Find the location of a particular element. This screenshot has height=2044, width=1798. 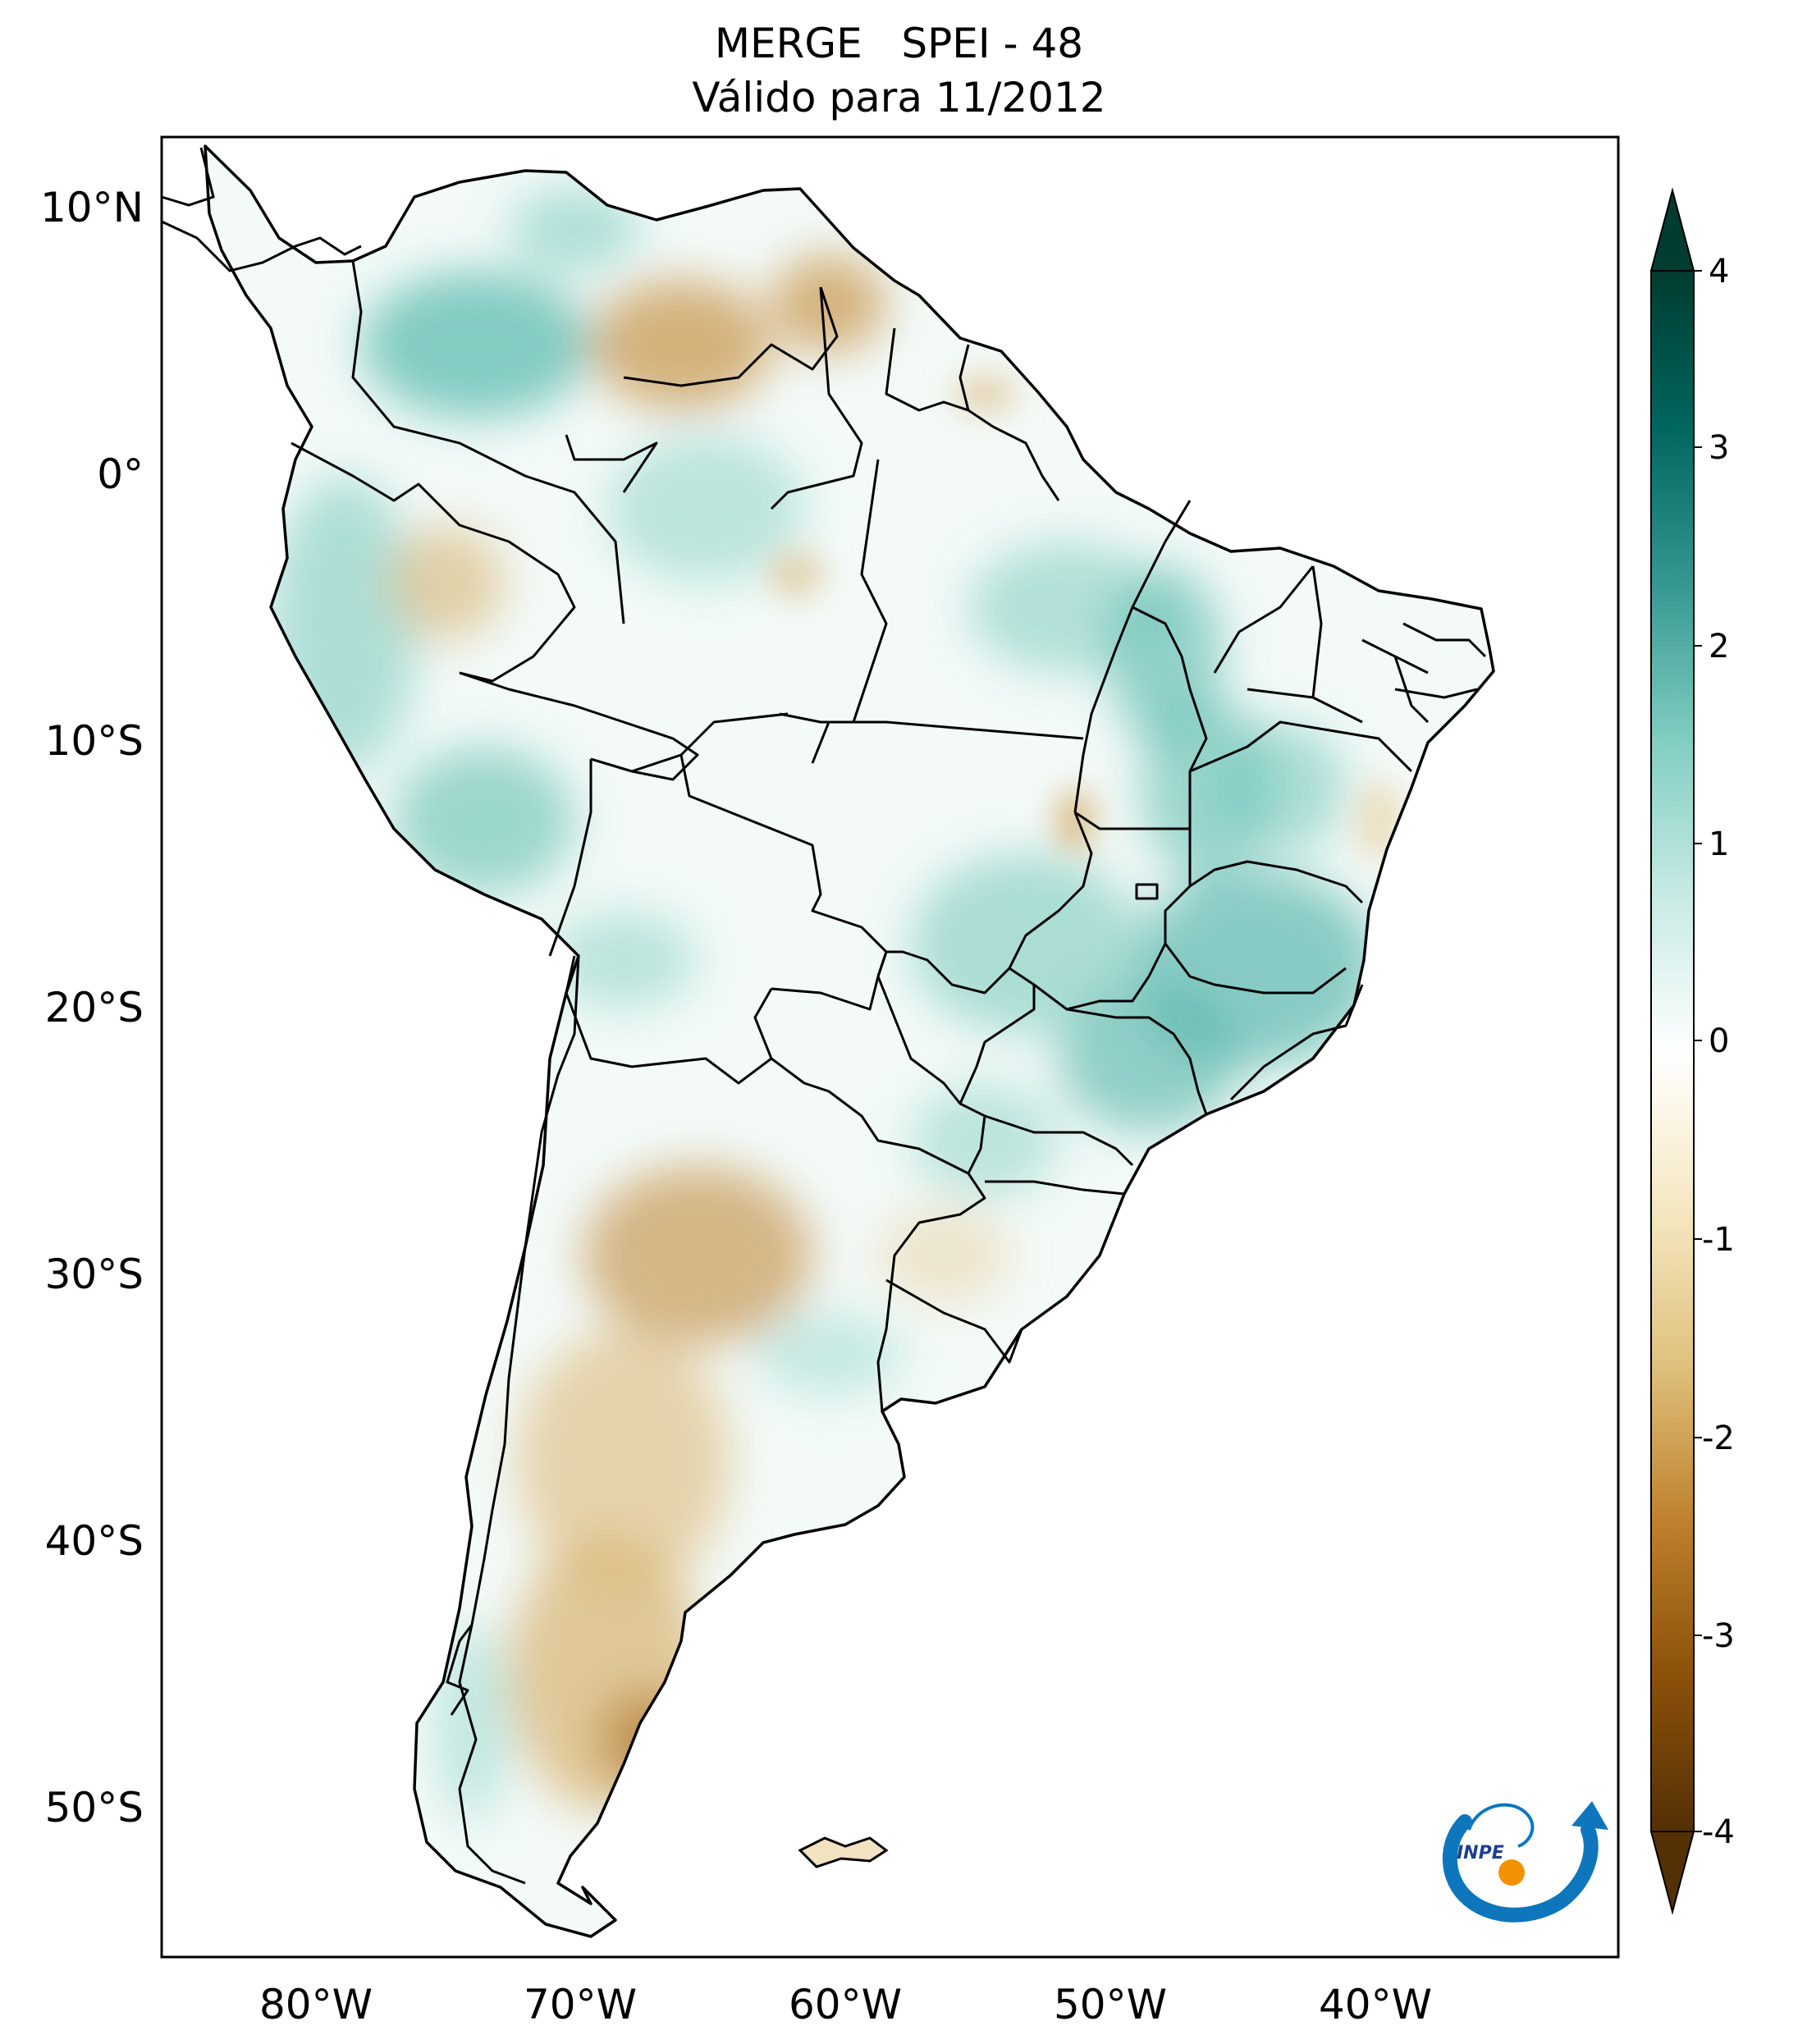

colorbar-tick: -2 is located at coordinates (1718, 1438).